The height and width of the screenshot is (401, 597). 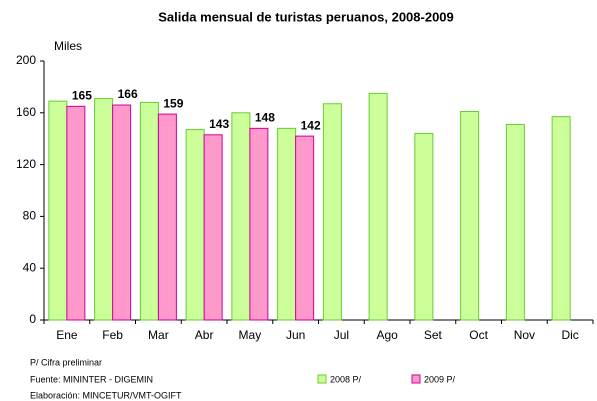 I want to click on x-tick-label: Set, so click(x=433, y=335).